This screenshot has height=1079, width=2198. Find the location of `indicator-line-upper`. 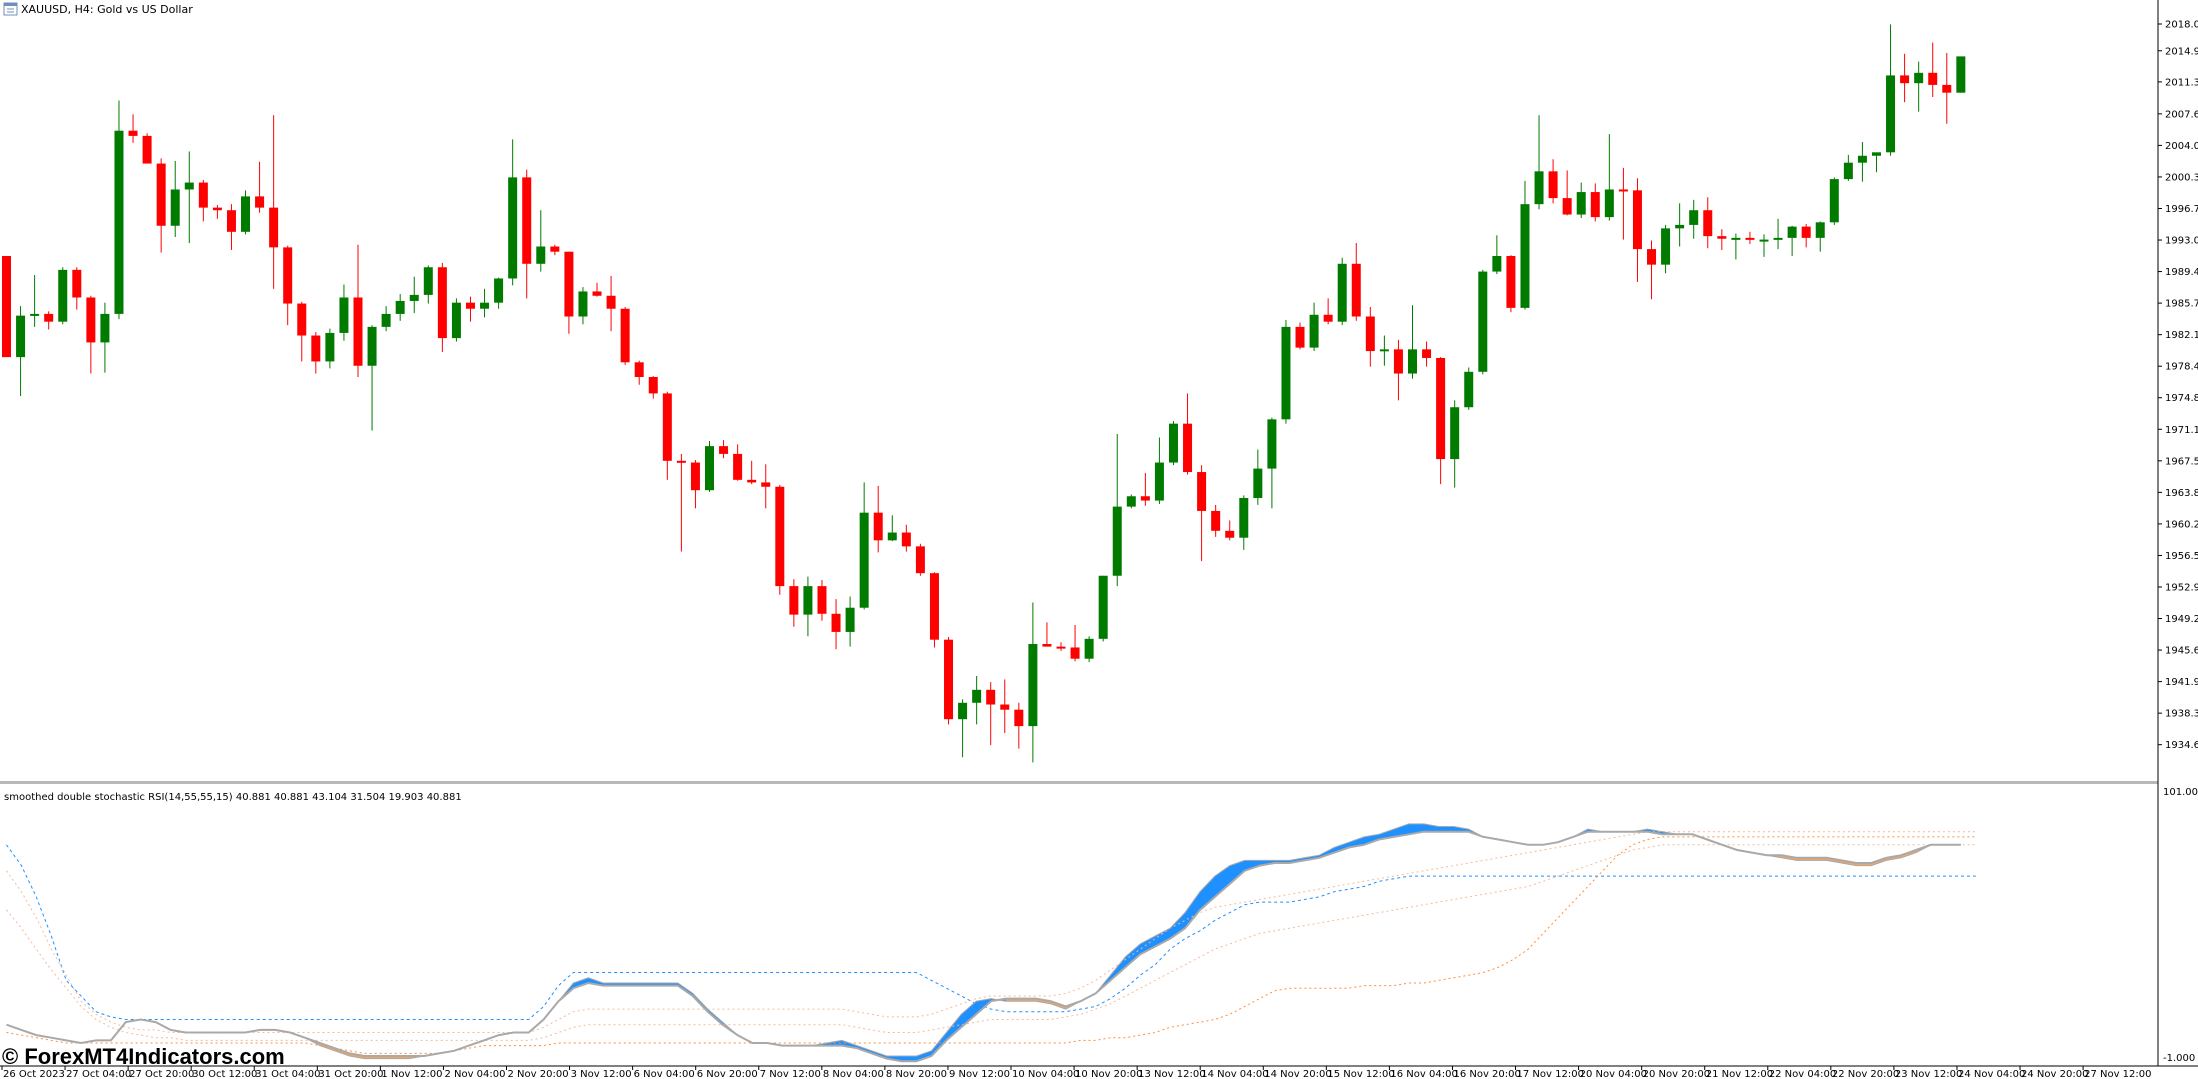

indicator-line-upper is located at coordinates (991, 932).